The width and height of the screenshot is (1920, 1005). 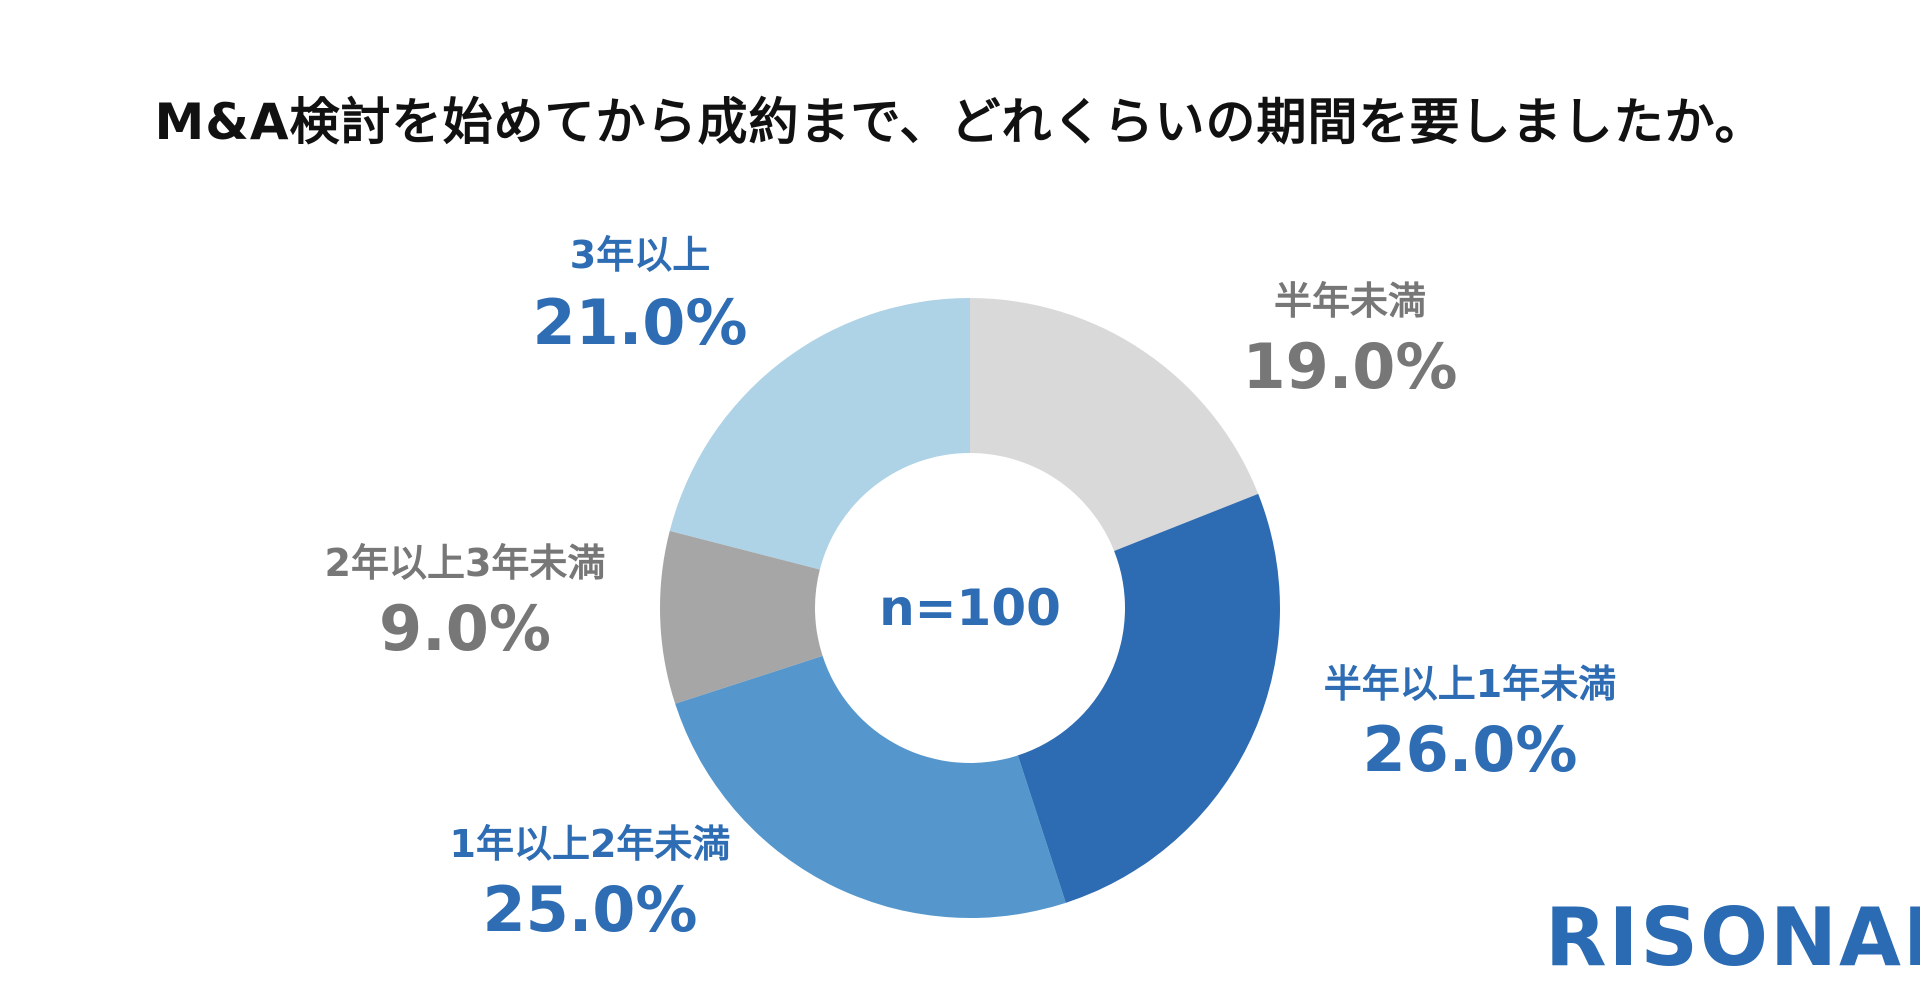 I want to click on slice-label-3: 1年以上2年未満, so click(x=590, y=844).